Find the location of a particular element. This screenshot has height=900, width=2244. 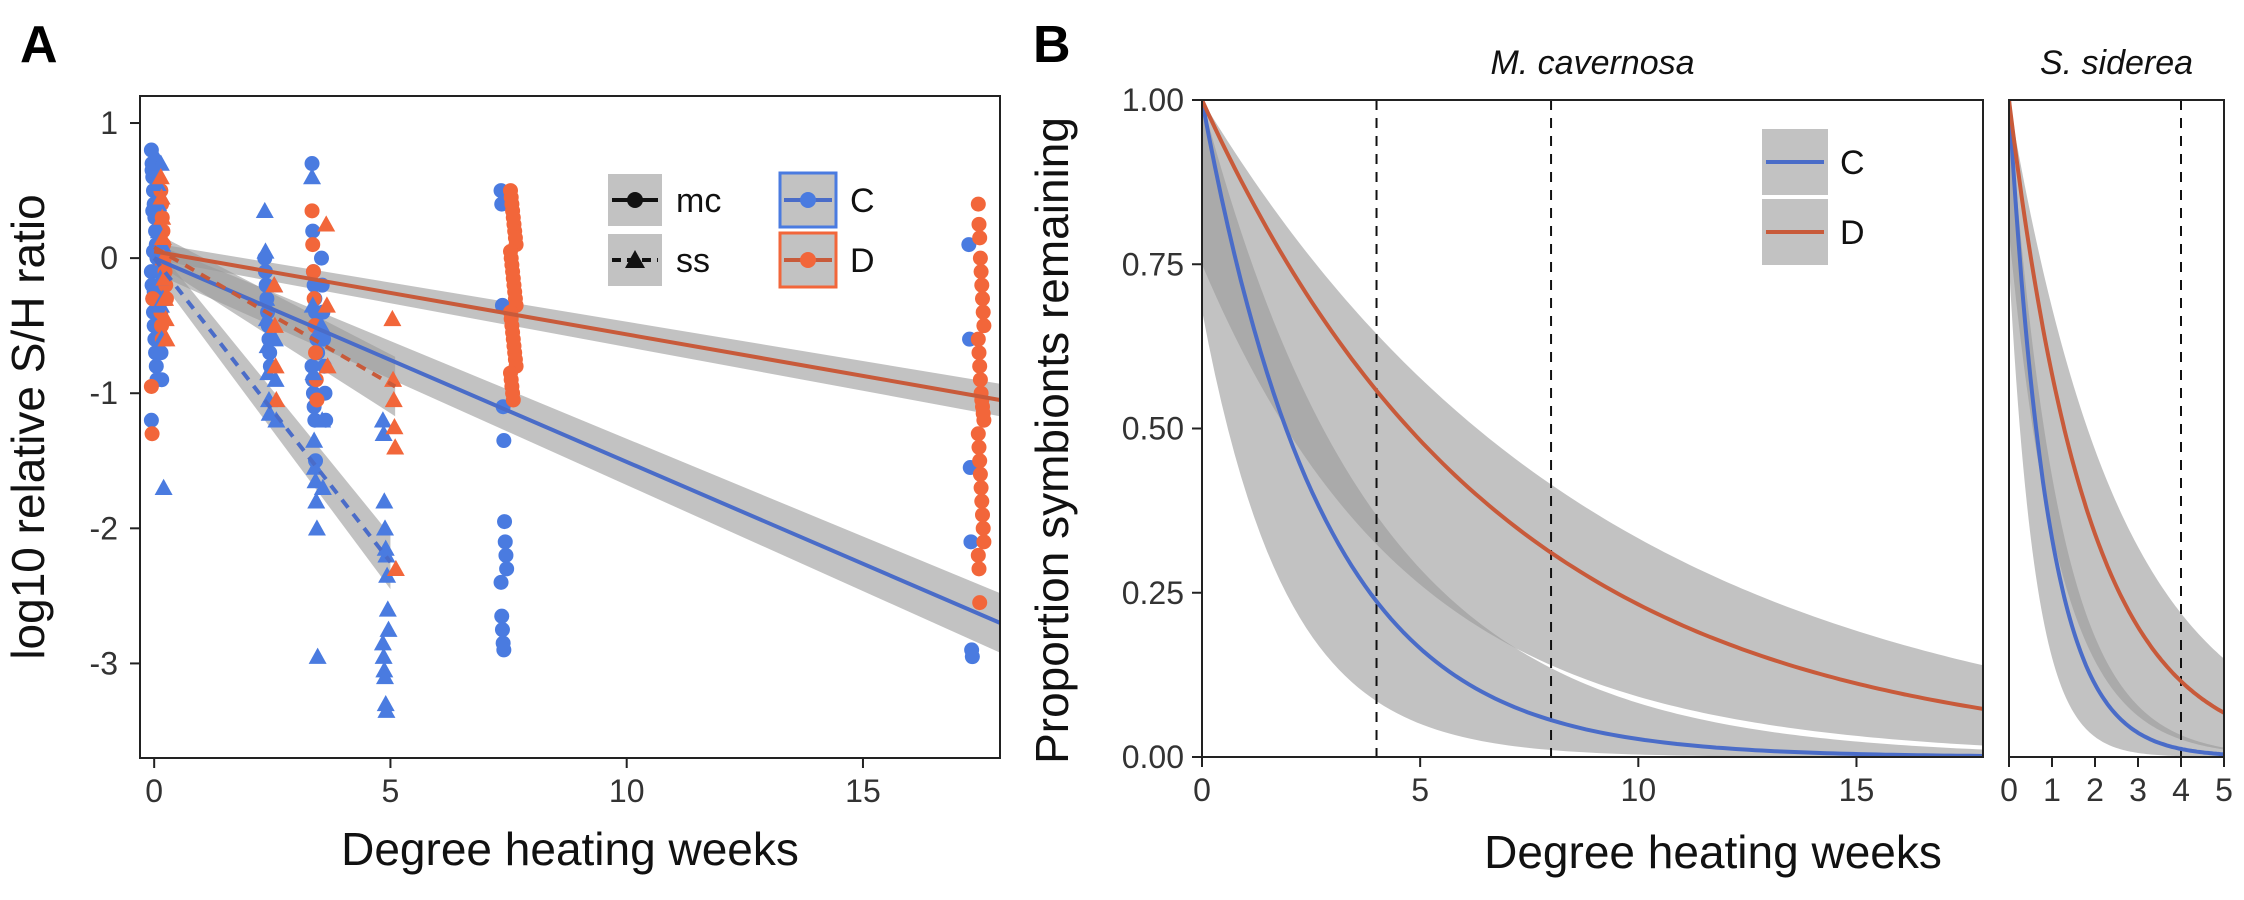

a-x-tick-label: 0 is located at coordinates (154, 791).